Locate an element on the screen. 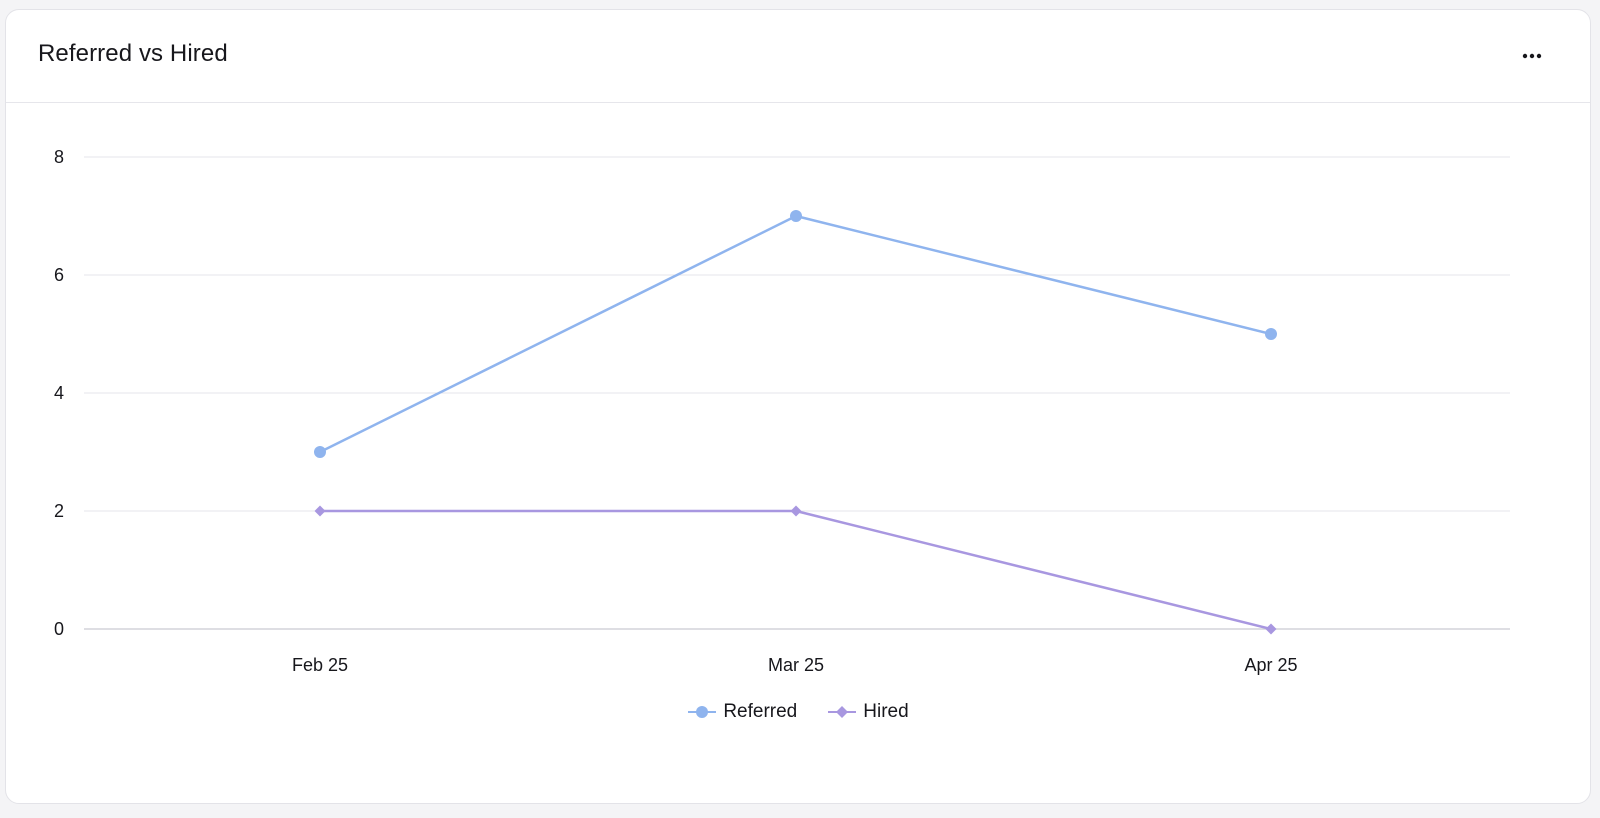  legend-item-hired: Hired is located at coordinates (868, 712).